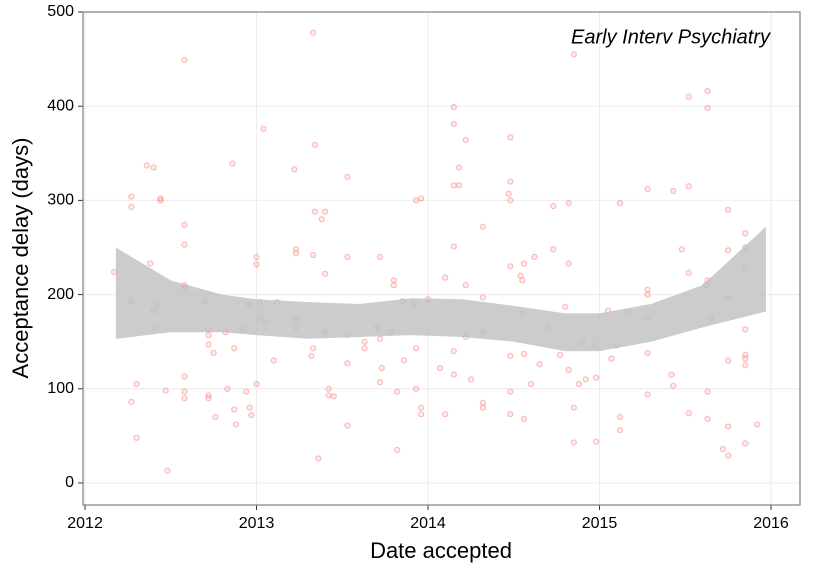 The height and width of the screenshot is (570, 825). I want to click on y-tick-label: 400, so click(60, 105).